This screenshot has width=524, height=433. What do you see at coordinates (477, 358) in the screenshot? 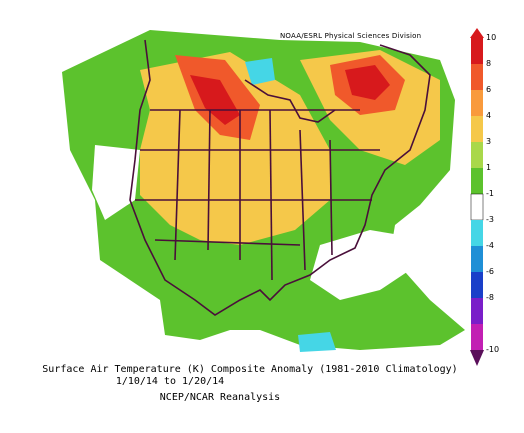
I see `colorbar-bottom-arrow` at bounding box center [477, 358].